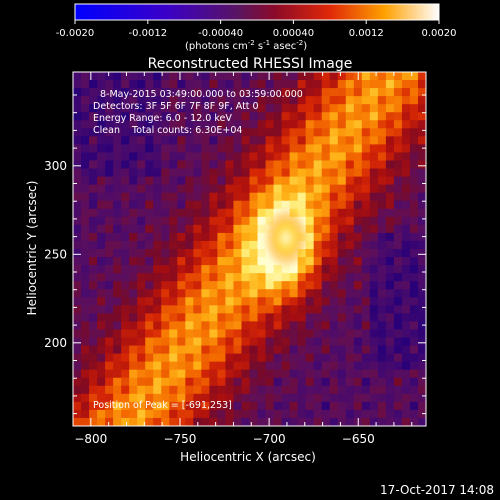 This screenshot has width=500, height=500. I want to click on colorbar-tick-label: 0.0020, so click(439, 33).